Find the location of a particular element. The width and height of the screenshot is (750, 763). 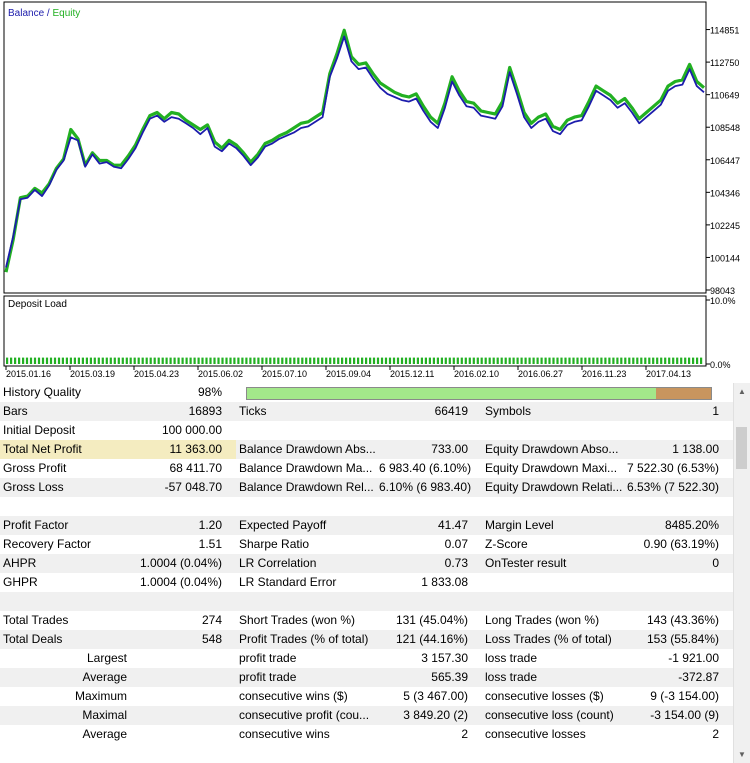

metric-label: Margin Level is located at coordinates (552, 525).